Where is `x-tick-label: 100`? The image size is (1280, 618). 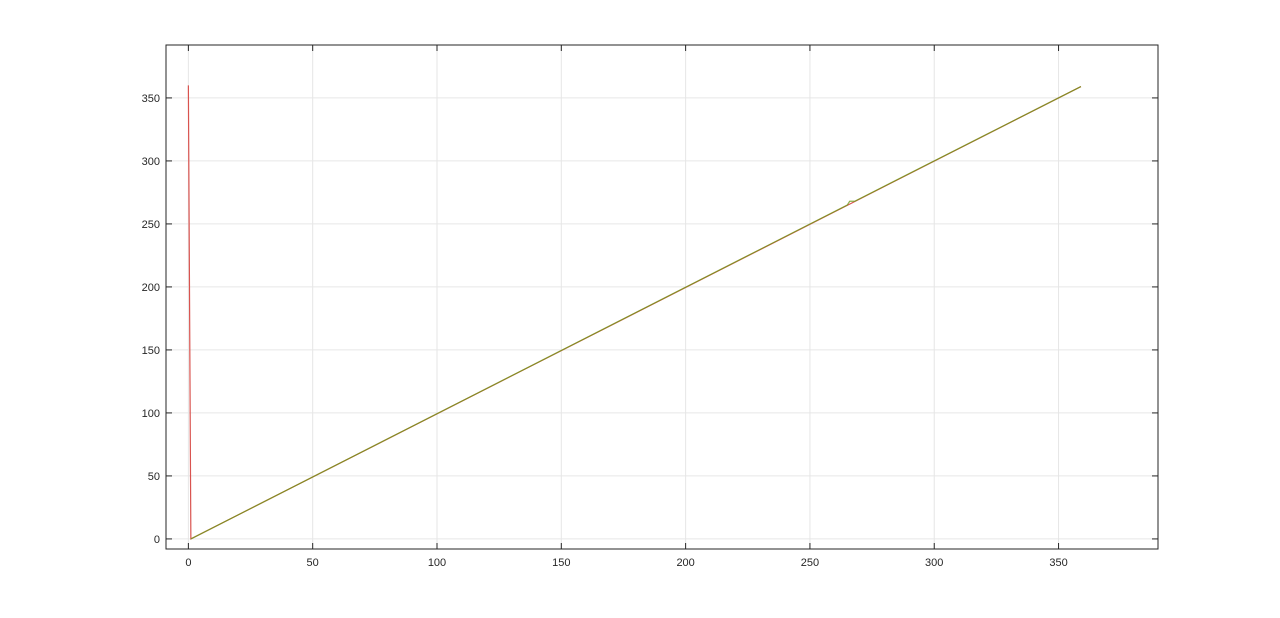
x-tick-label: 100 is located at coordinates (437, 563).